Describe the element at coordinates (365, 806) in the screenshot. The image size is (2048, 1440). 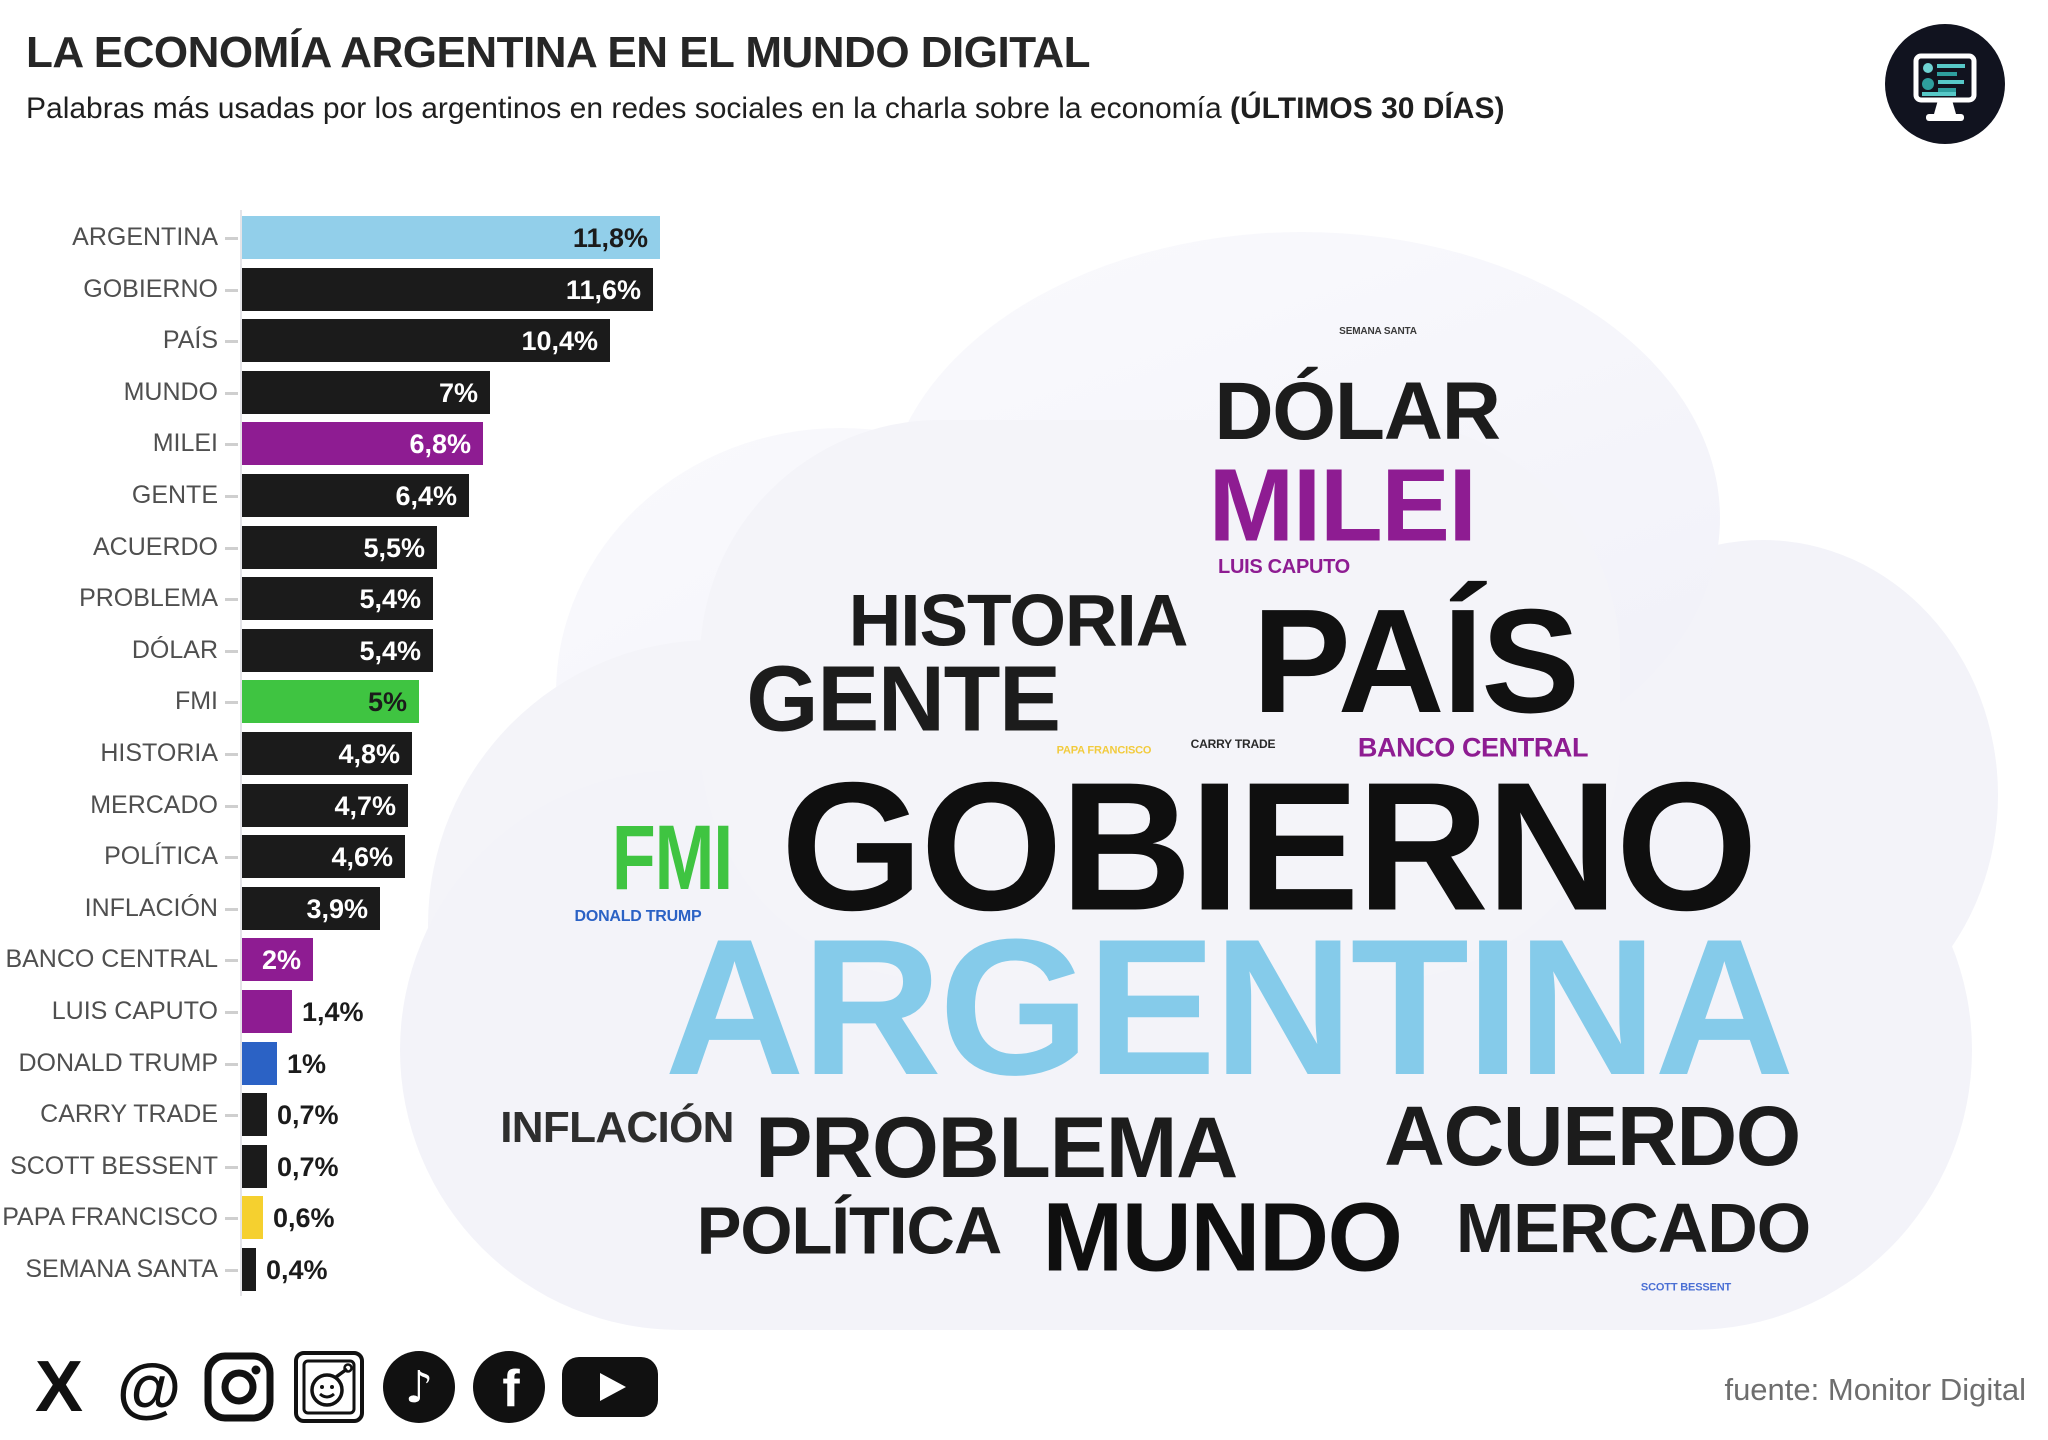
I see `bar-value-label: 4,7%` at that location.